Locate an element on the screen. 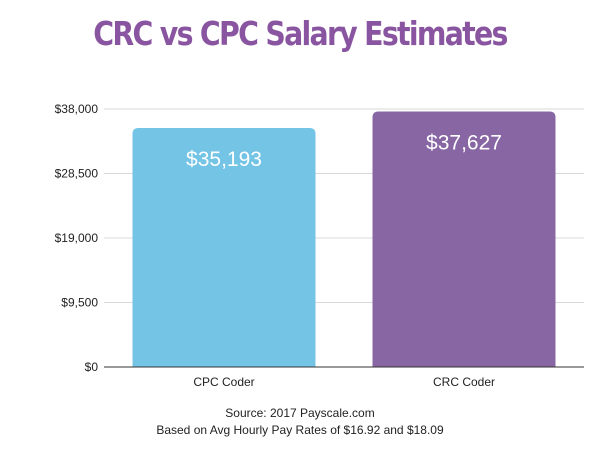 This screenshot has width=600, height=450. x-category-label: CRC Coder is located at coordinates (464, 382).